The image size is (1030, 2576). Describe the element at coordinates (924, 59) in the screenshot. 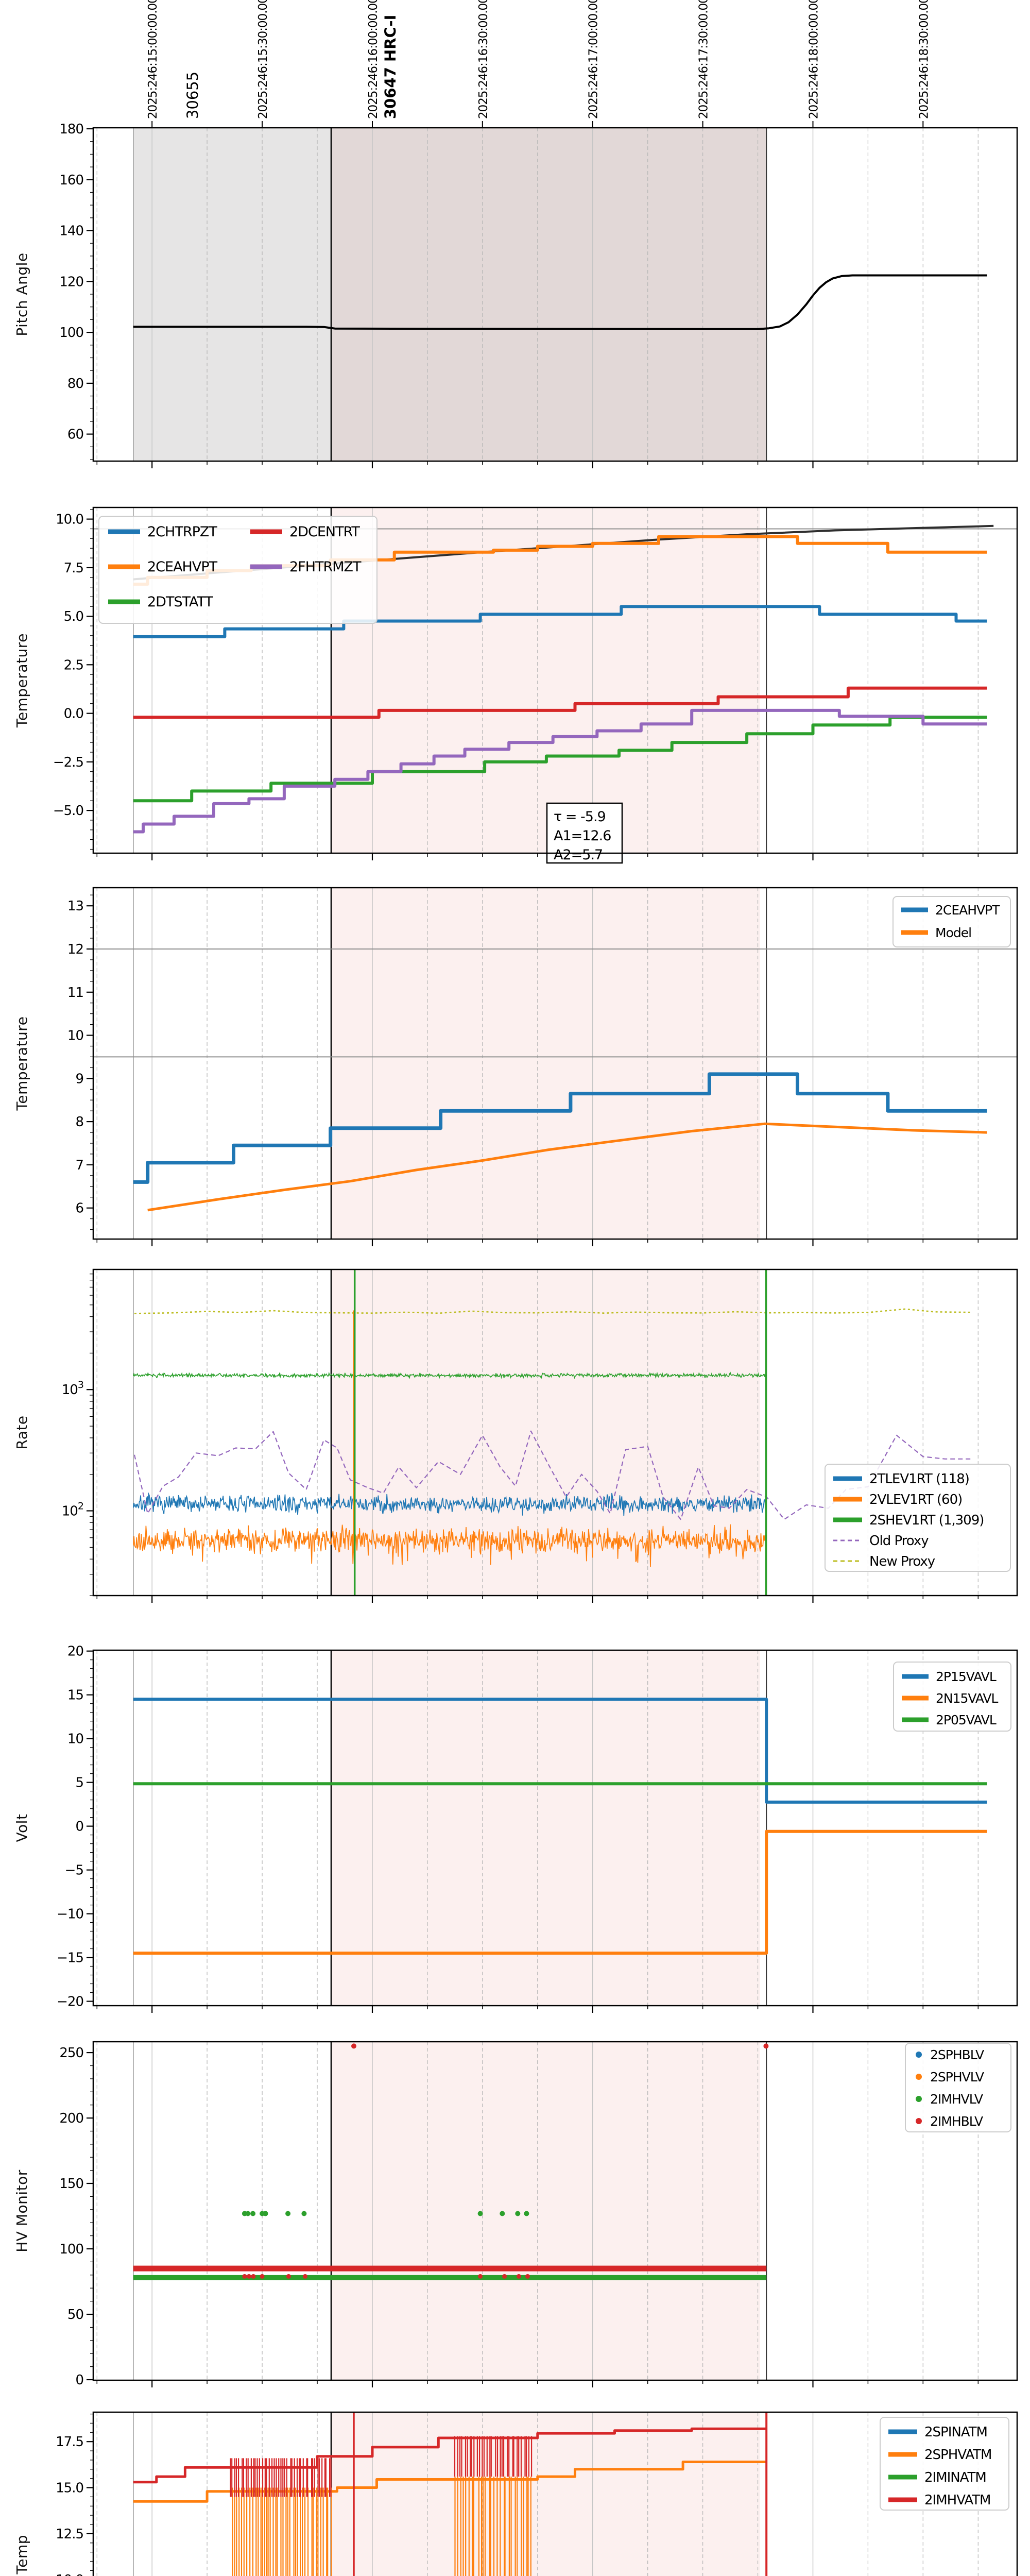

I see `top-date-label: 2025:246:18:30:00.000` at that location.